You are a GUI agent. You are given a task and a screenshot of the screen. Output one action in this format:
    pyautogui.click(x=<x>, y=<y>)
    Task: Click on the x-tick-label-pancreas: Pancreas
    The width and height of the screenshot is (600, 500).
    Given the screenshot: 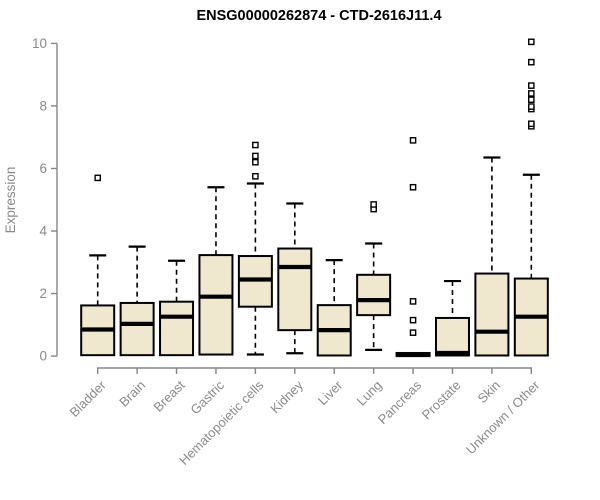 What is the action you would take?
    pyautogui.click(x=400, y=402)
    